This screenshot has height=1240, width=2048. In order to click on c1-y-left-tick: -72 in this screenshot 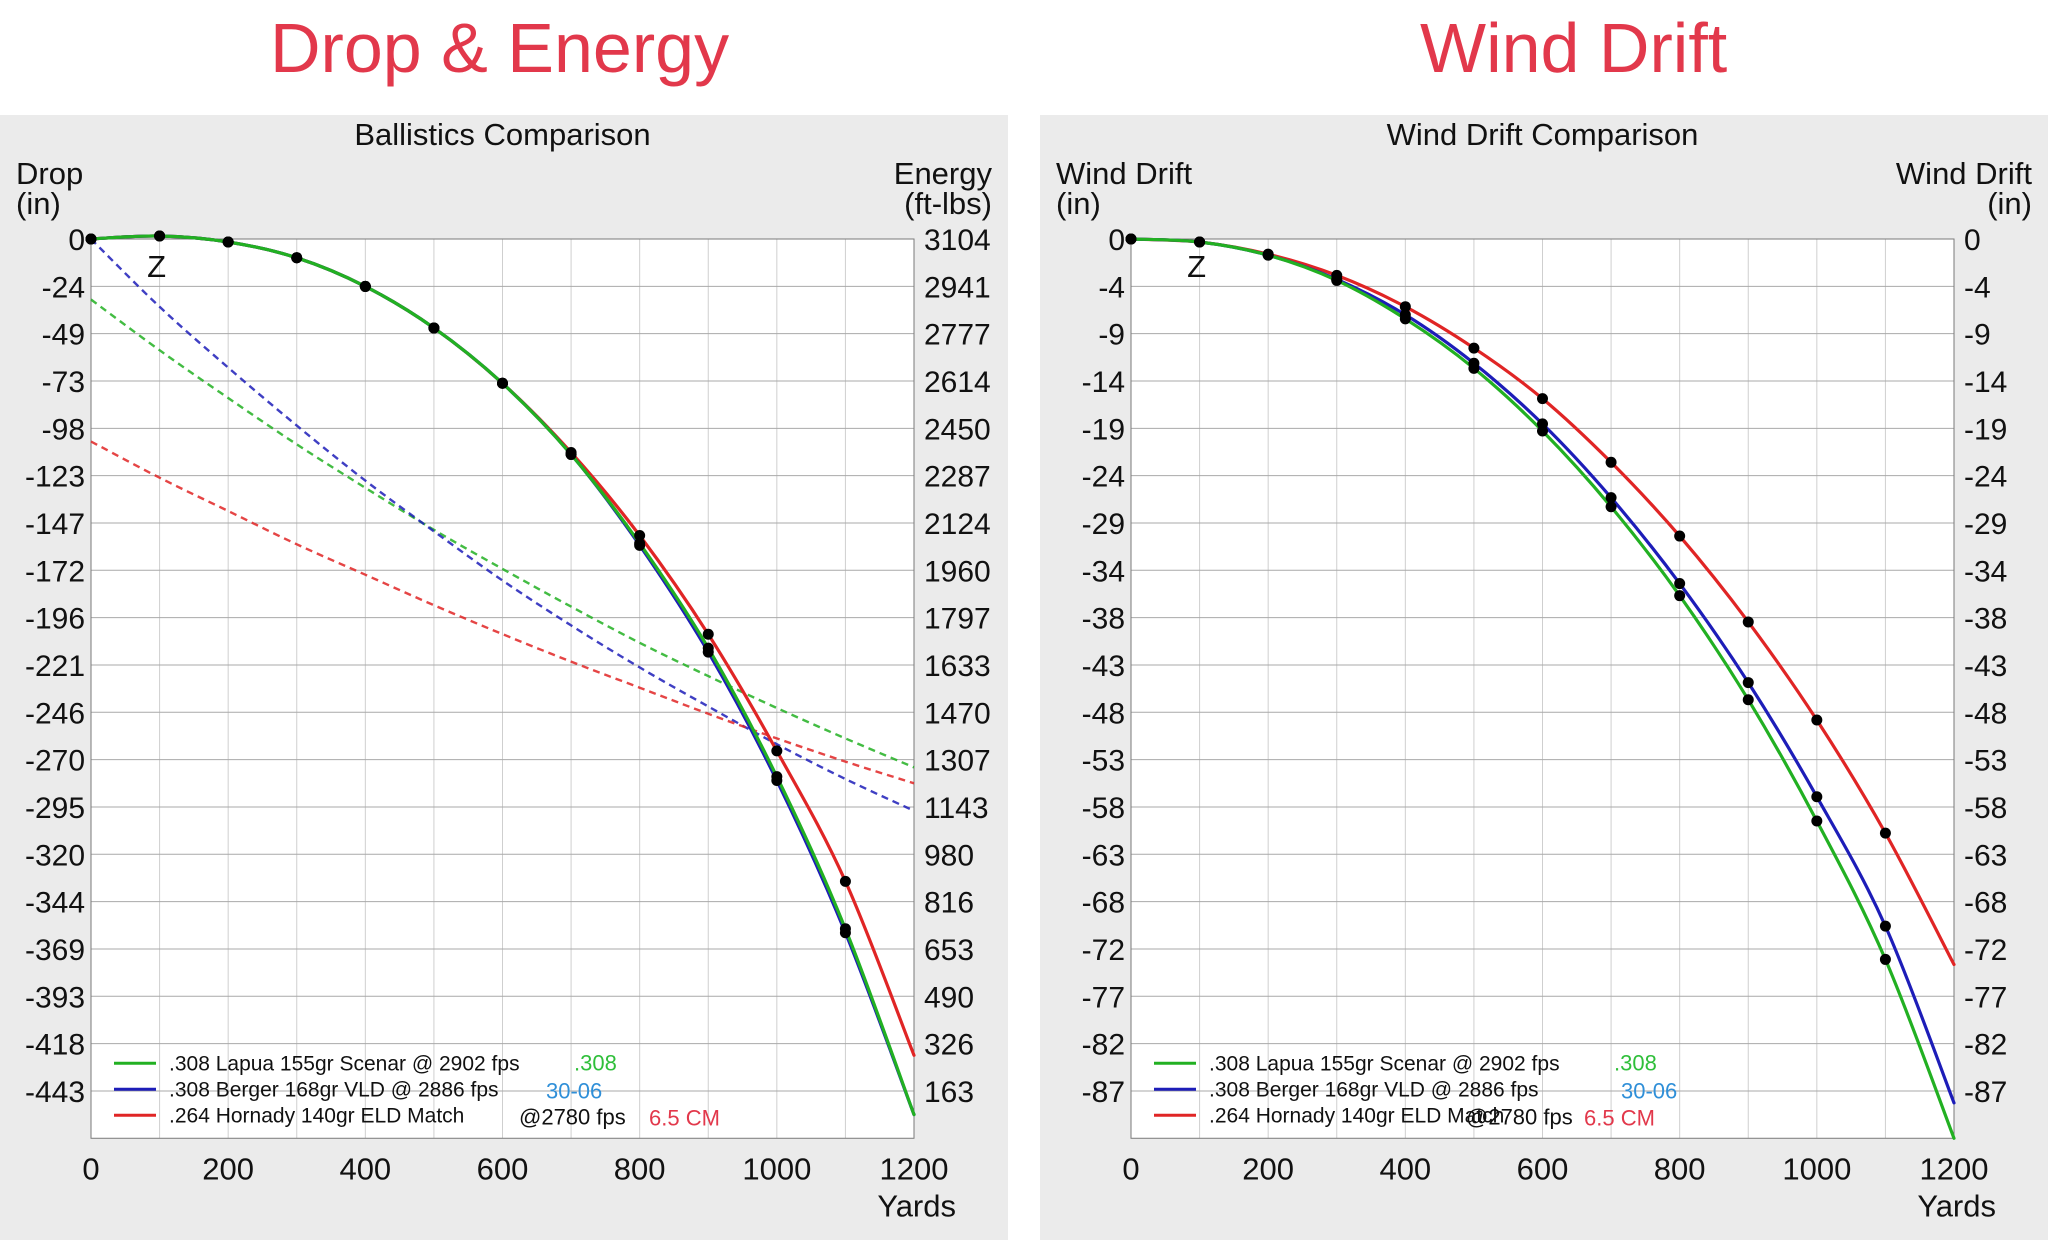, I will do `click(1103, 950)`.